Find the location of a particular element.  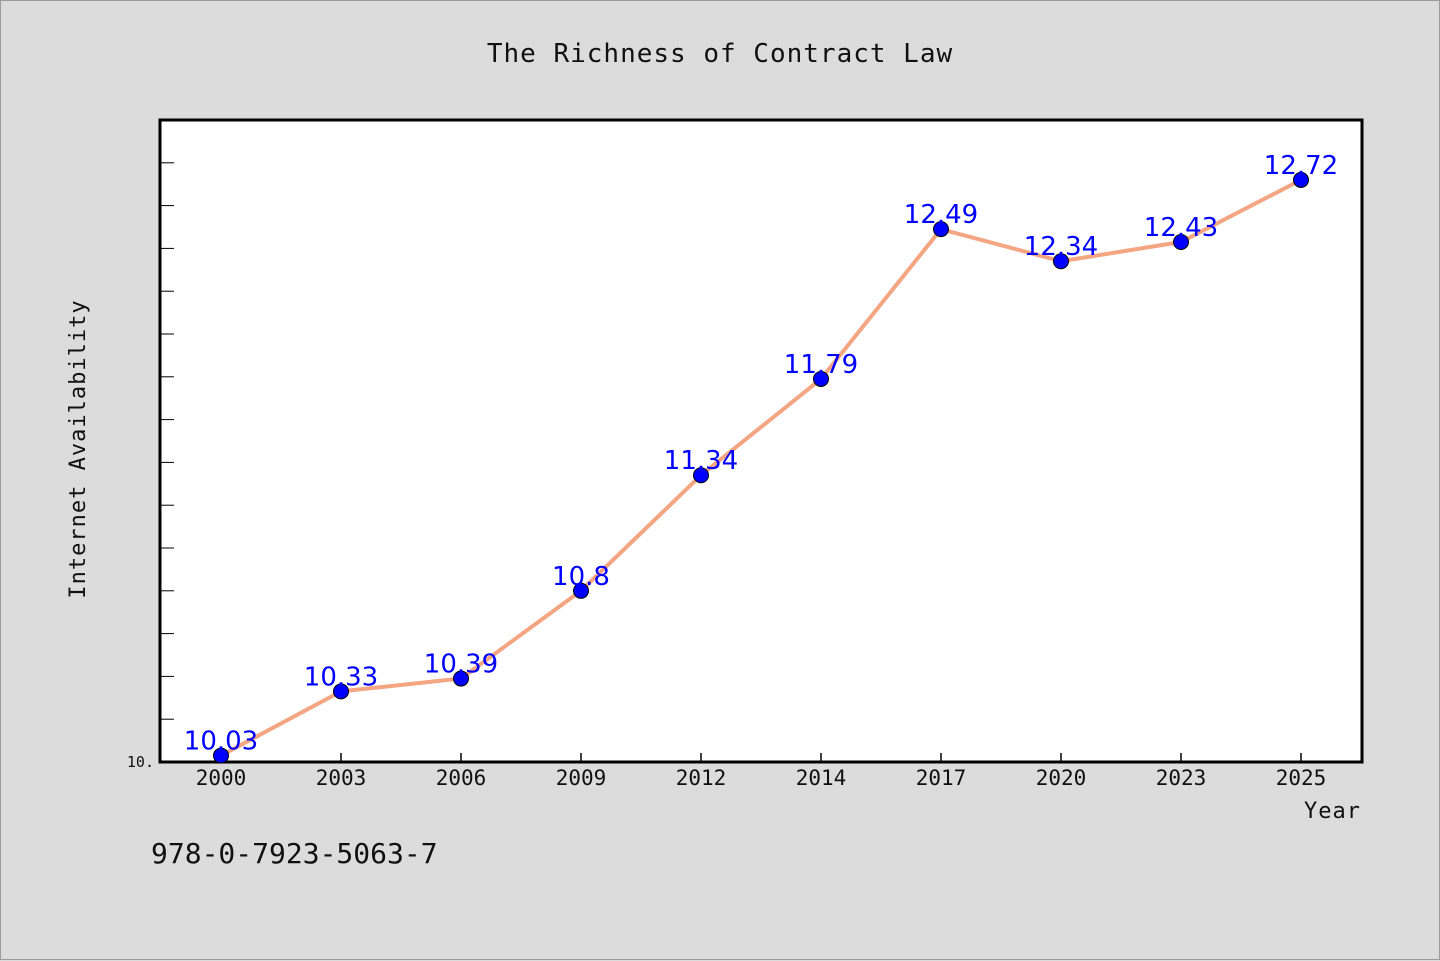

data-label: 10.03 is located at coordinates (221, 742).